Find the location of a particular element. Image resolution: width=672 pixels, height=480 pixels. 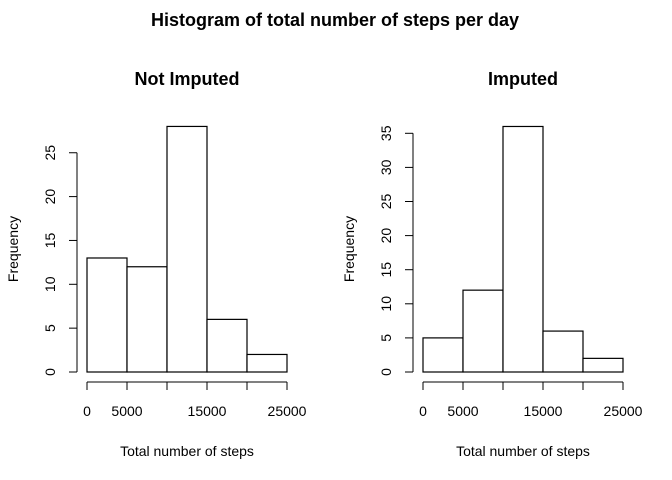

panel-title: Not Imputed is located at coordinates (187, 79).